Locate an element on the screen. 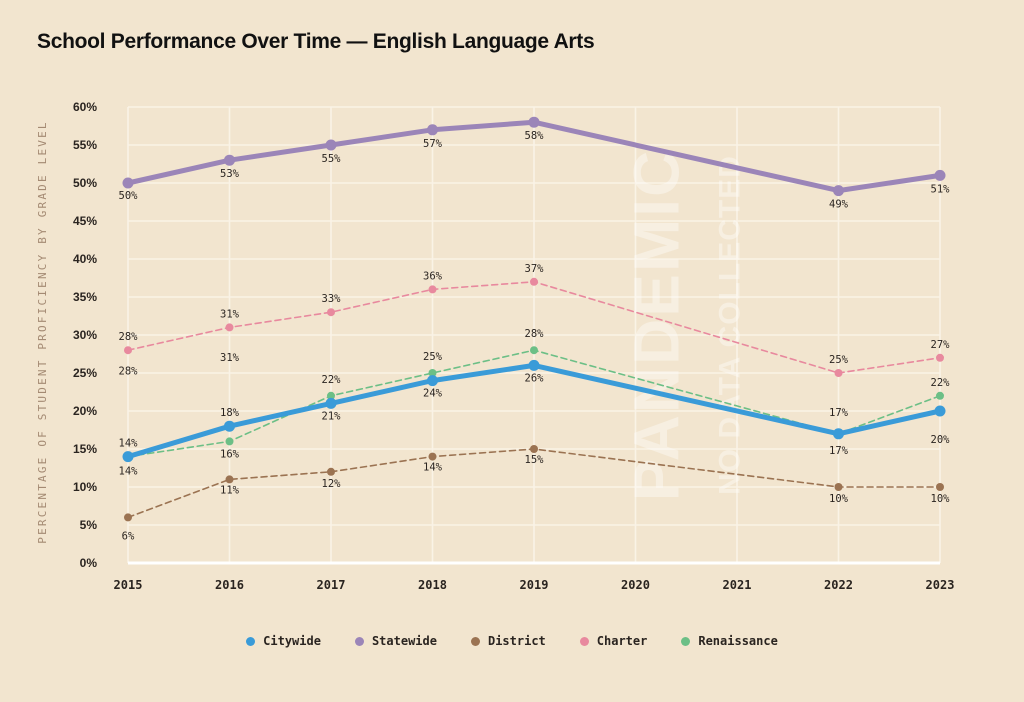  legend-label: District is located at coordinates (516, 641).